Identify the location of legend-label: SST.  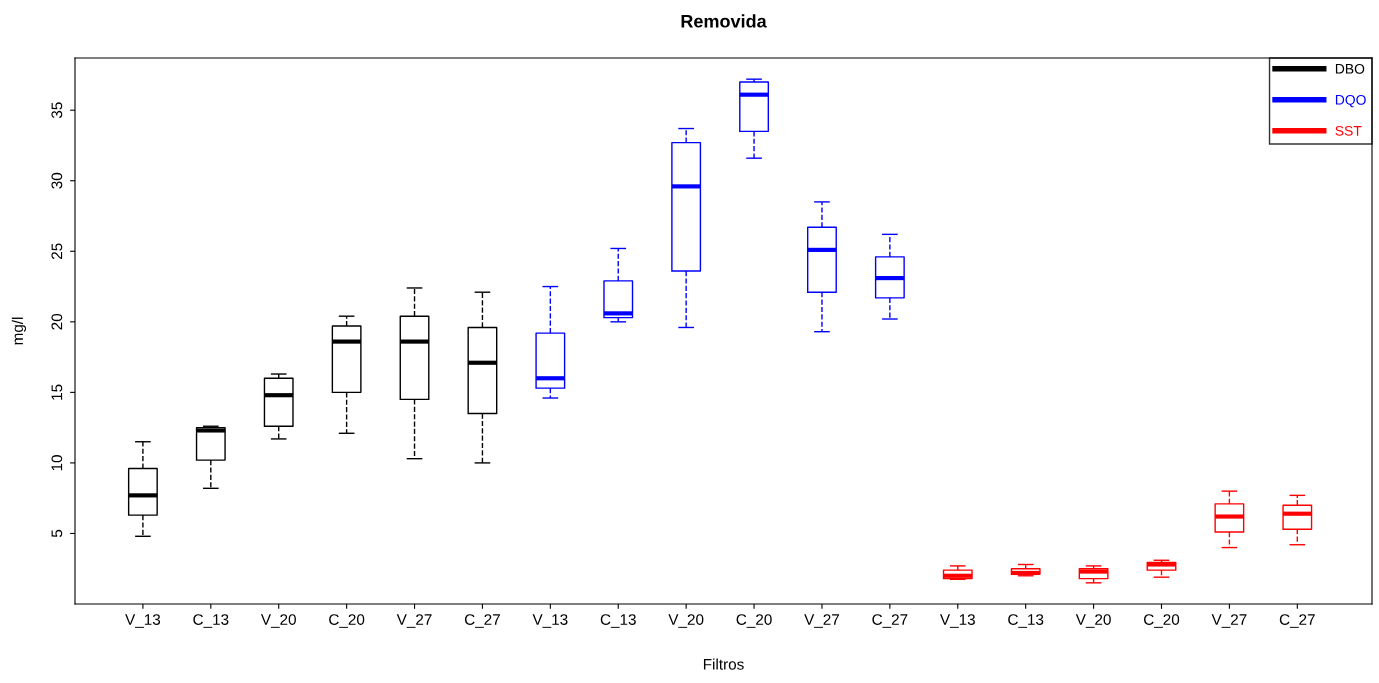
(1348, 130).